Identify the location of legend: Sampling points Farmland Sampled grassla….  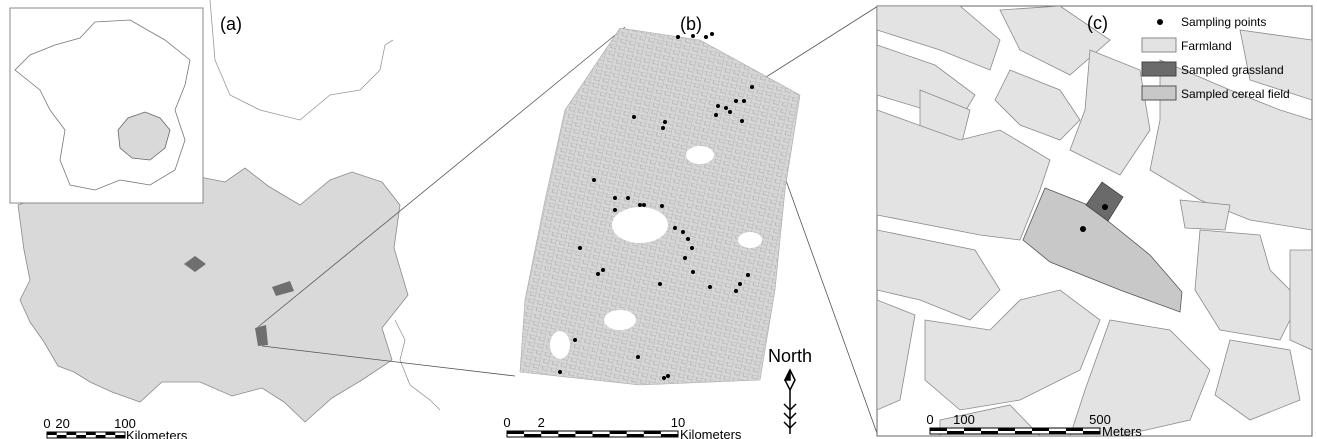
(1215, 58).